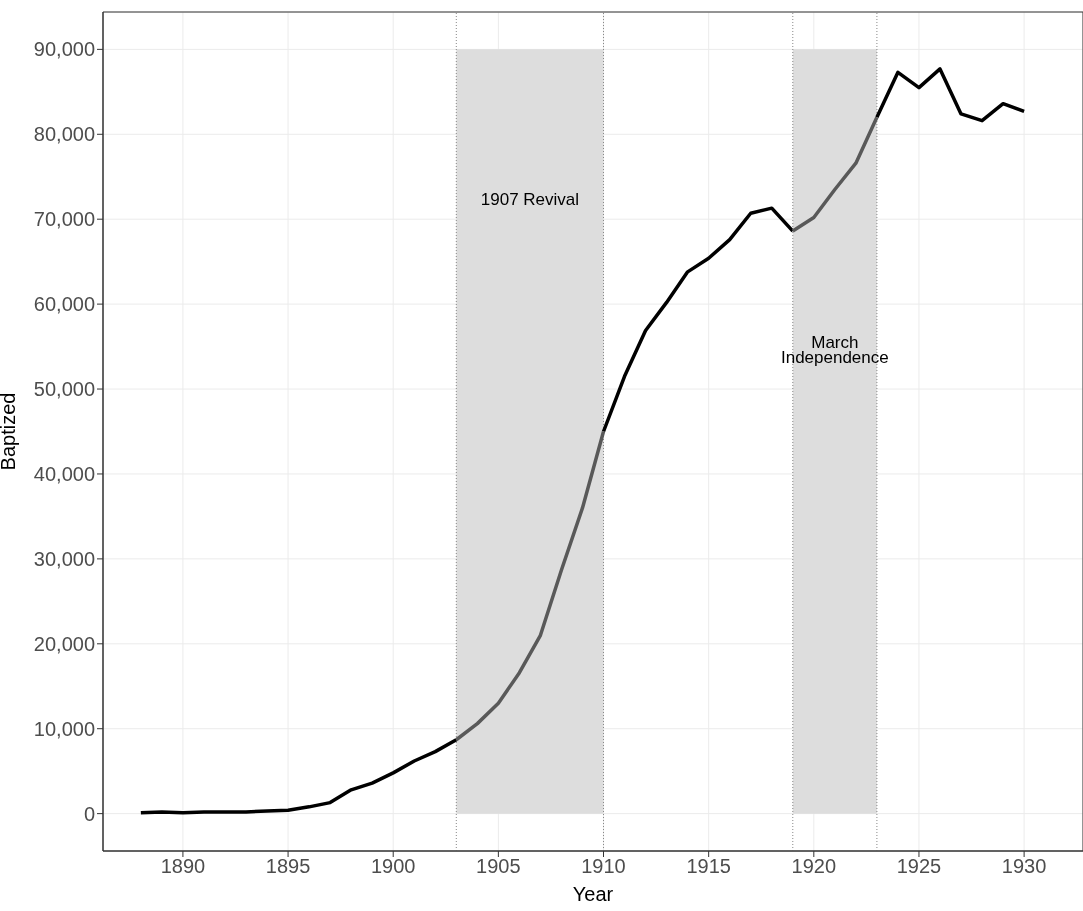 The height and width of the screenshot is (911, 1083). I want to click on y-tick-label: 20,000, so click(64, 643).